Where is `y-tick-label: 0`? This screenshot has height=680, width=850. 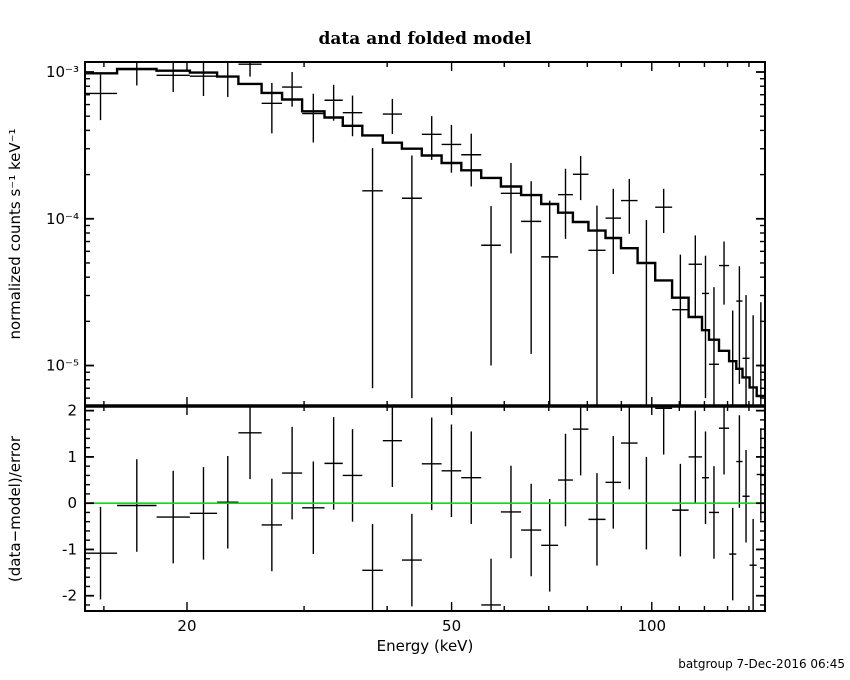 y-tick-label: 0 is located at coordinates (72, 503).